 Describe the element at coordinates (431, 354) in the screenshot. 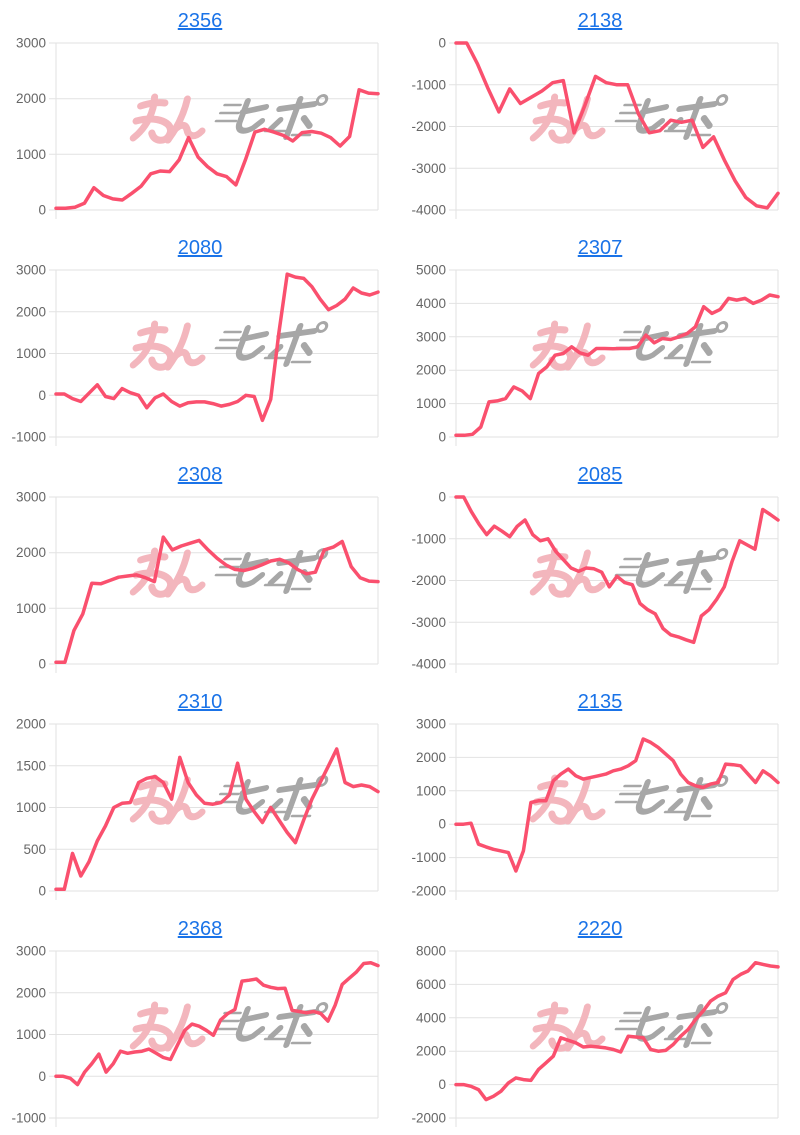

I see `y-axis-labels: 0 1000 2000 3000 4000 5000` at that location.